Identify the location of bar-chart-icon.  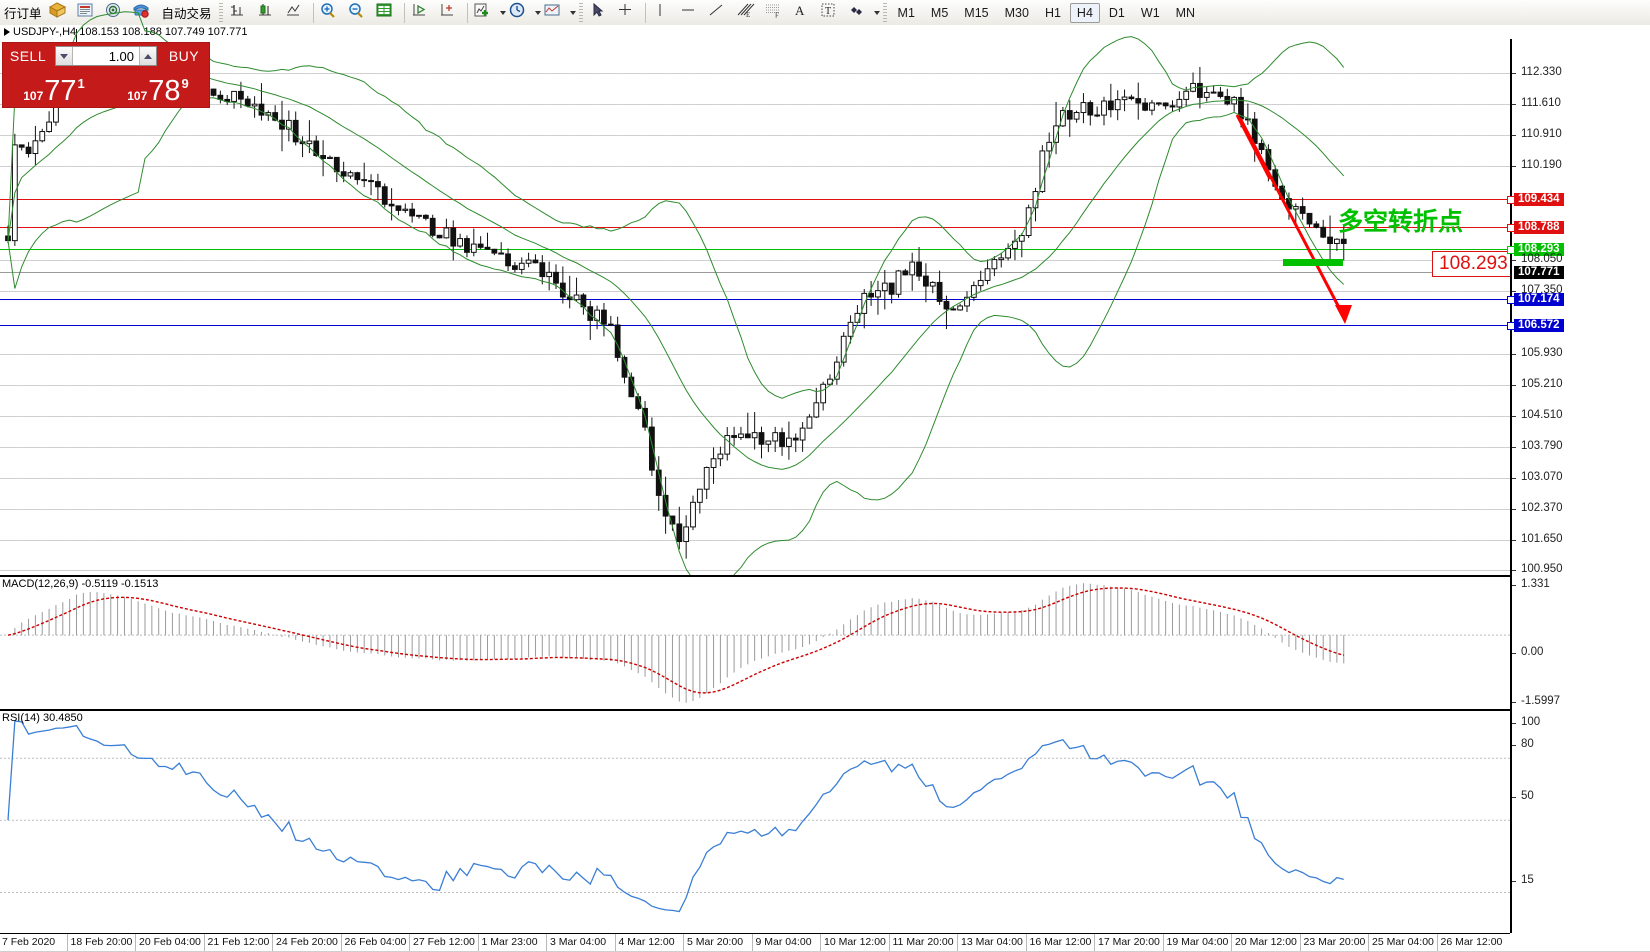
(240, 13).